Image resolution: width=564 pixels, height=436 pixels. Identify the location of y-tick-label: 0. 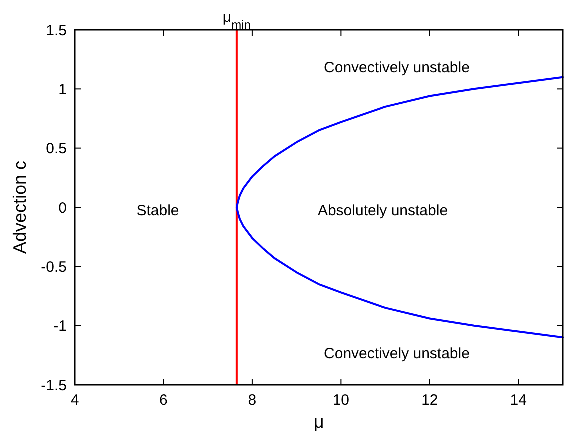
(62, 208).